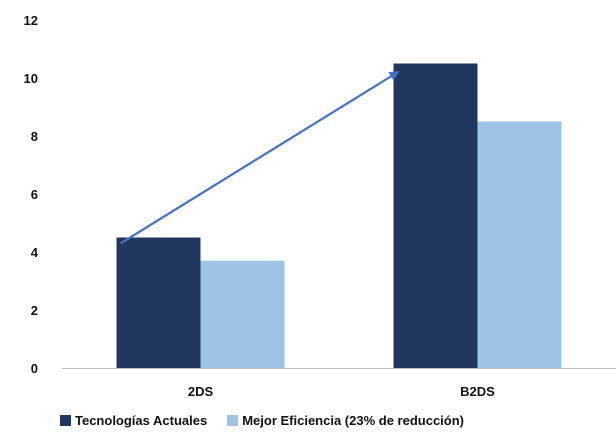  What do you see at coordinates (31, 78) in the screenshot?
I see `y-tick-label: 10` at bounding box center [31, 78].